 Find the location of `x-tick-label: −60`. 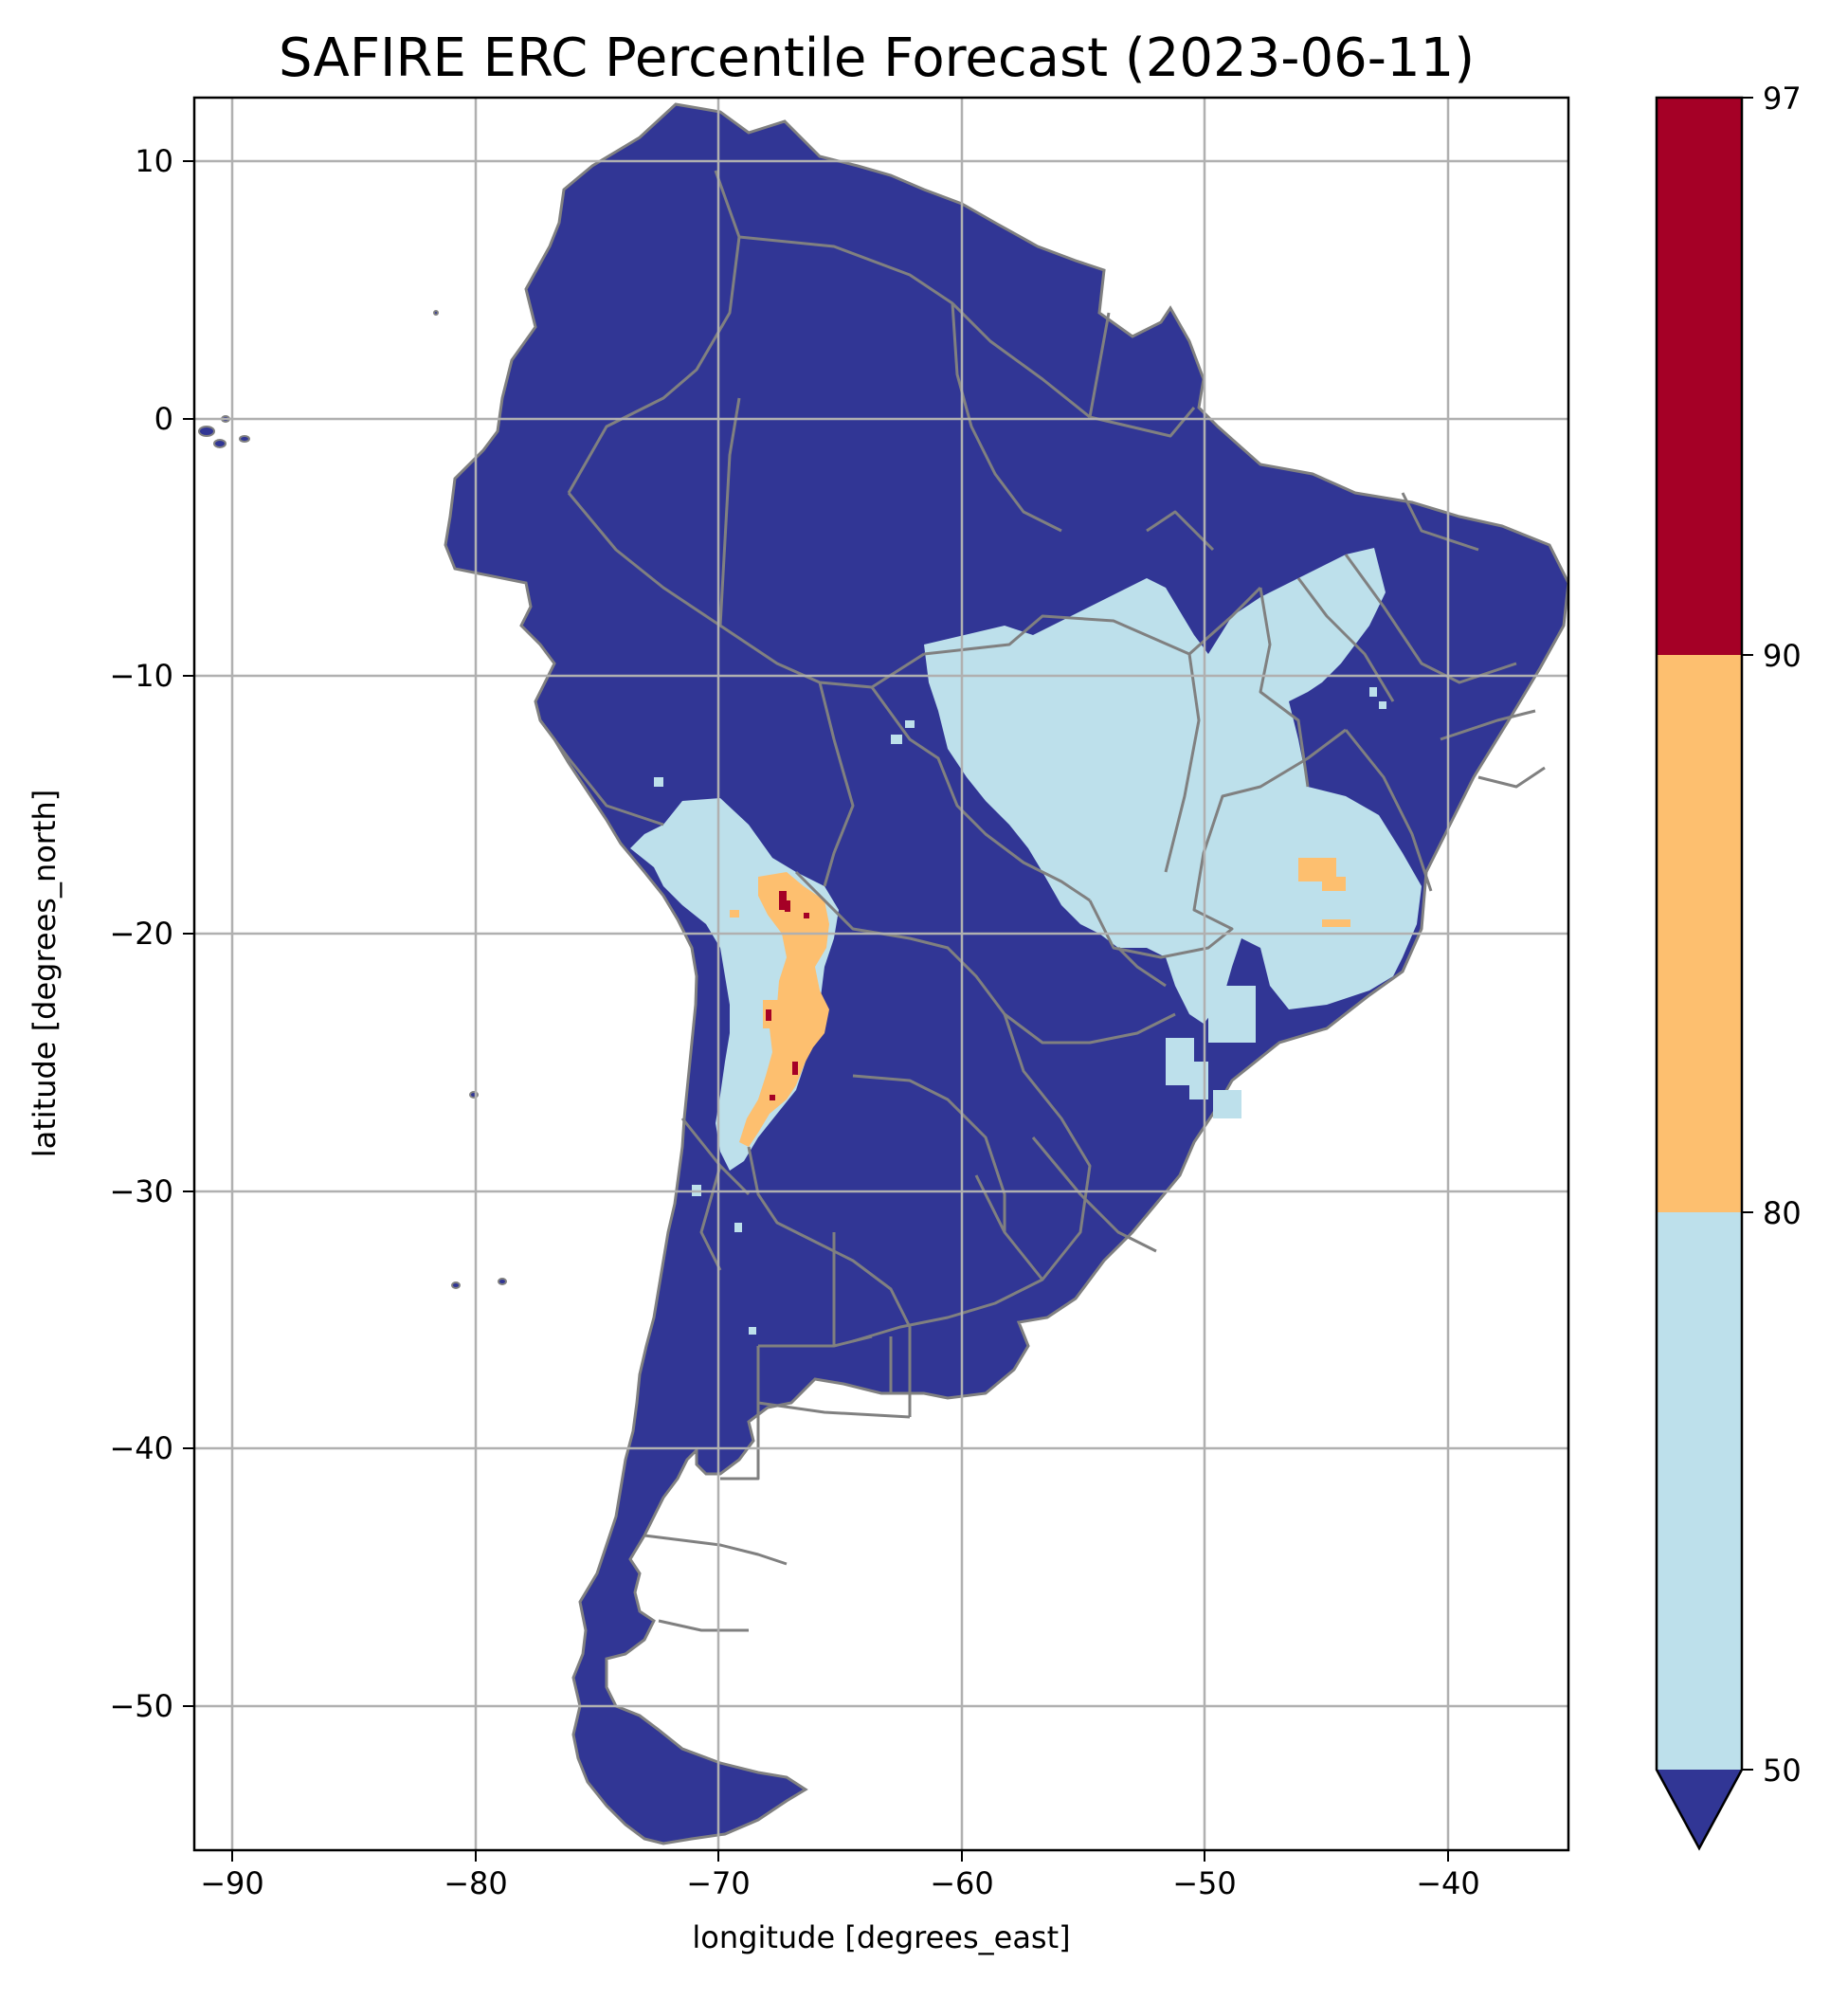

x-tick-label: −60 is located at coordinates (962, 1883).